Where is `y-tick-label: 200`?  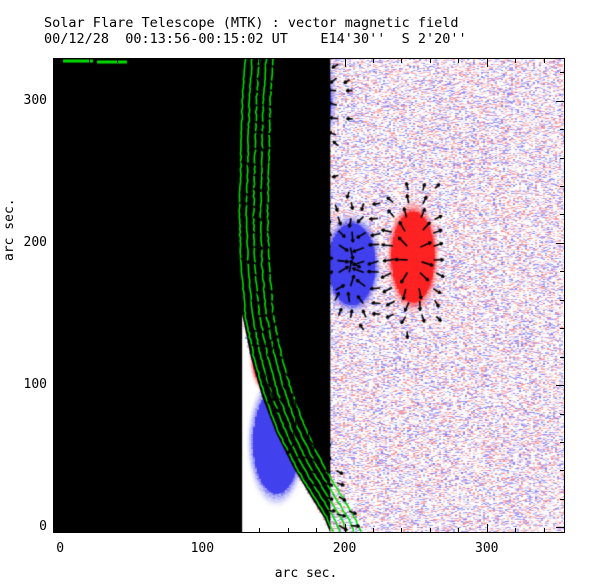
y-tick-label: 200 is located at coordinates (35, 242).